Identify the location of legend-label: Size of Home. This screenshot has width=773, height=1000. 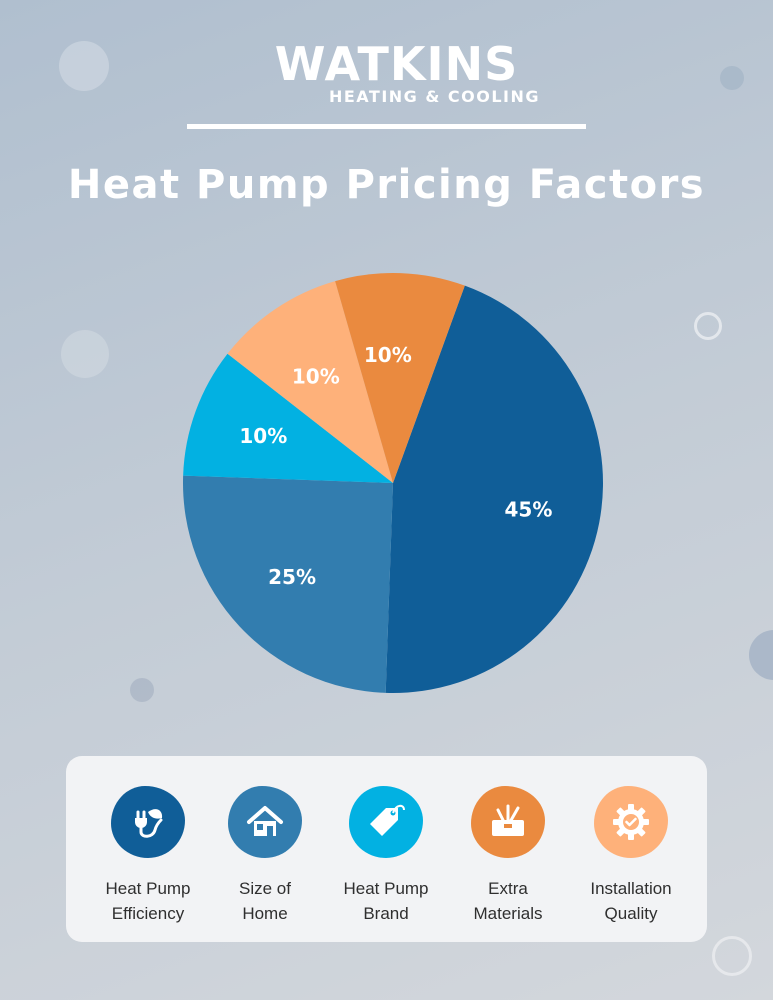
(265, 901).